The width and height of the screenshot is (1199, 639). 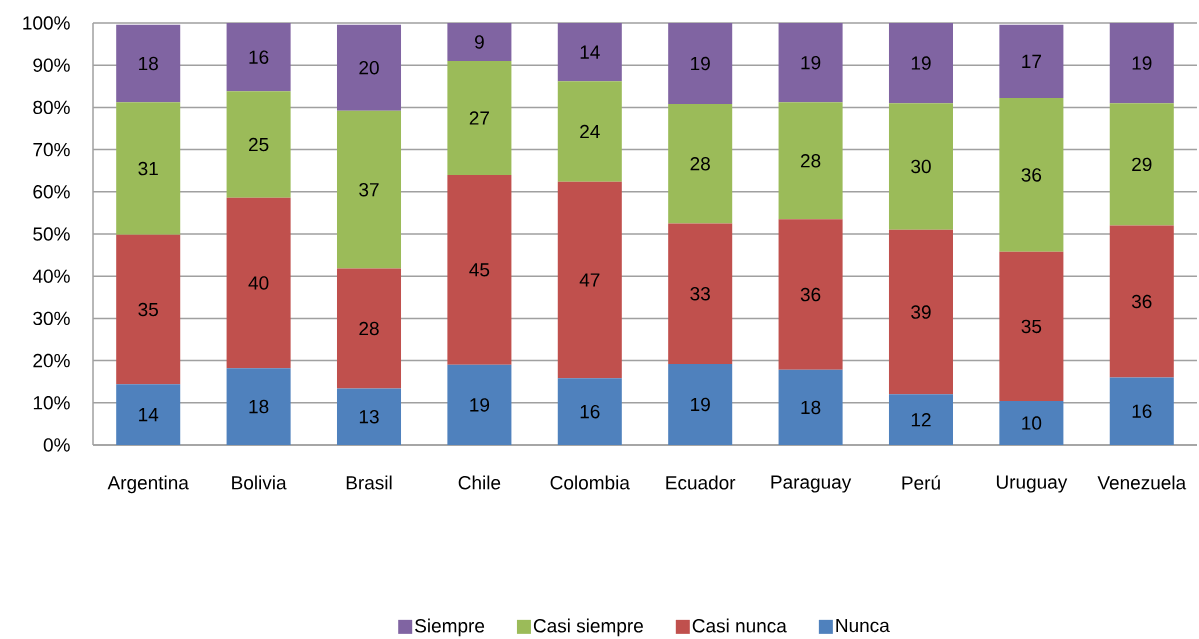 What do you see at coordinates (450, 627) in the screenshot?
I see `legend-label: Siempre` at bounding box center [450, 627].